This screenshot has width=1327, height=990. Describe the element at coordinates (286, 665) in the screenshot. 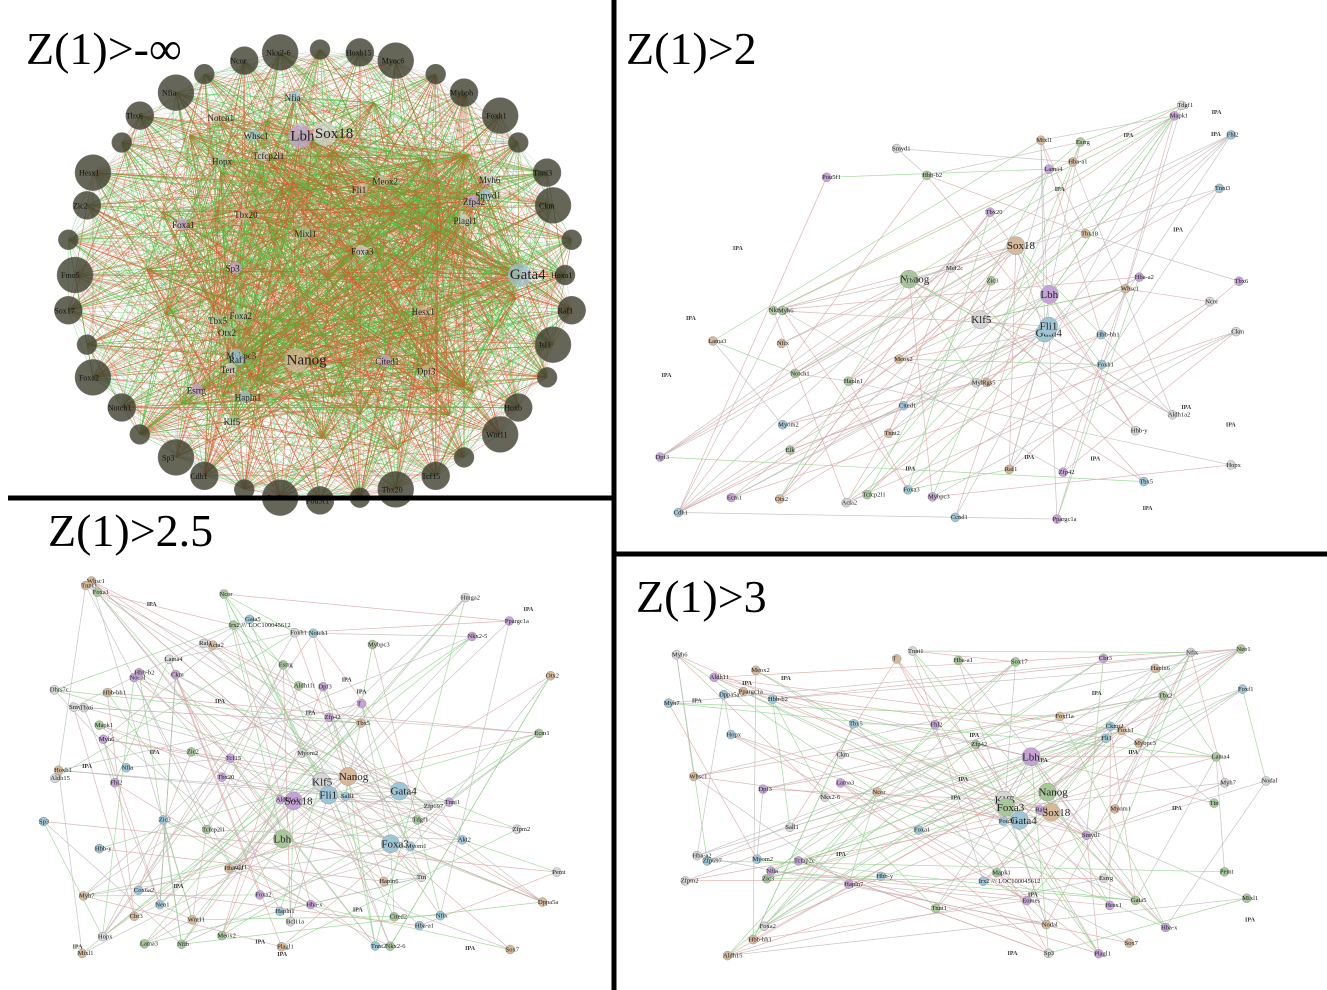

I see `gene-label: Esrrg` at that location.